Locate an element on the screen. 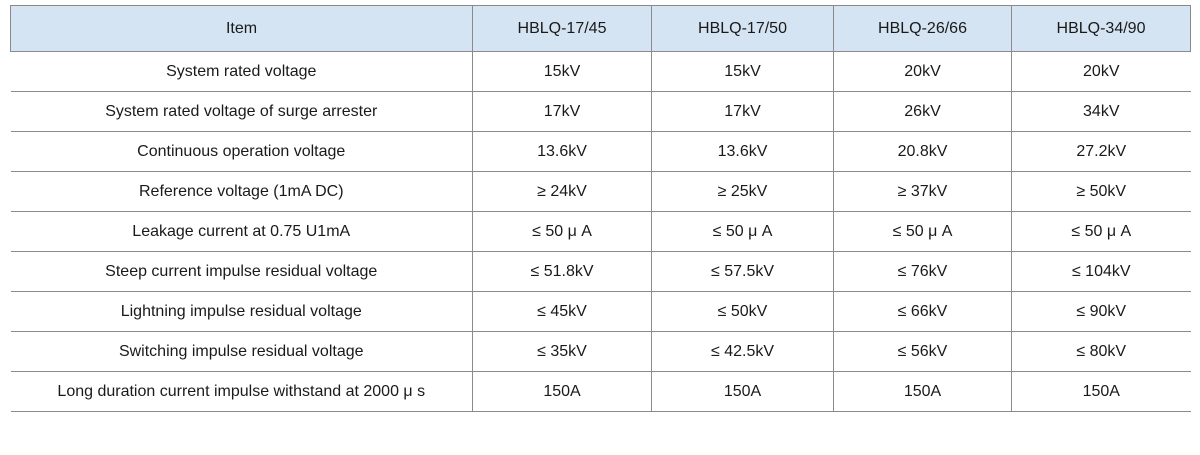 The image size is (1200, 455). header-cell-model-1: HBLQ-17/45 is located at coordinates (562, 28).